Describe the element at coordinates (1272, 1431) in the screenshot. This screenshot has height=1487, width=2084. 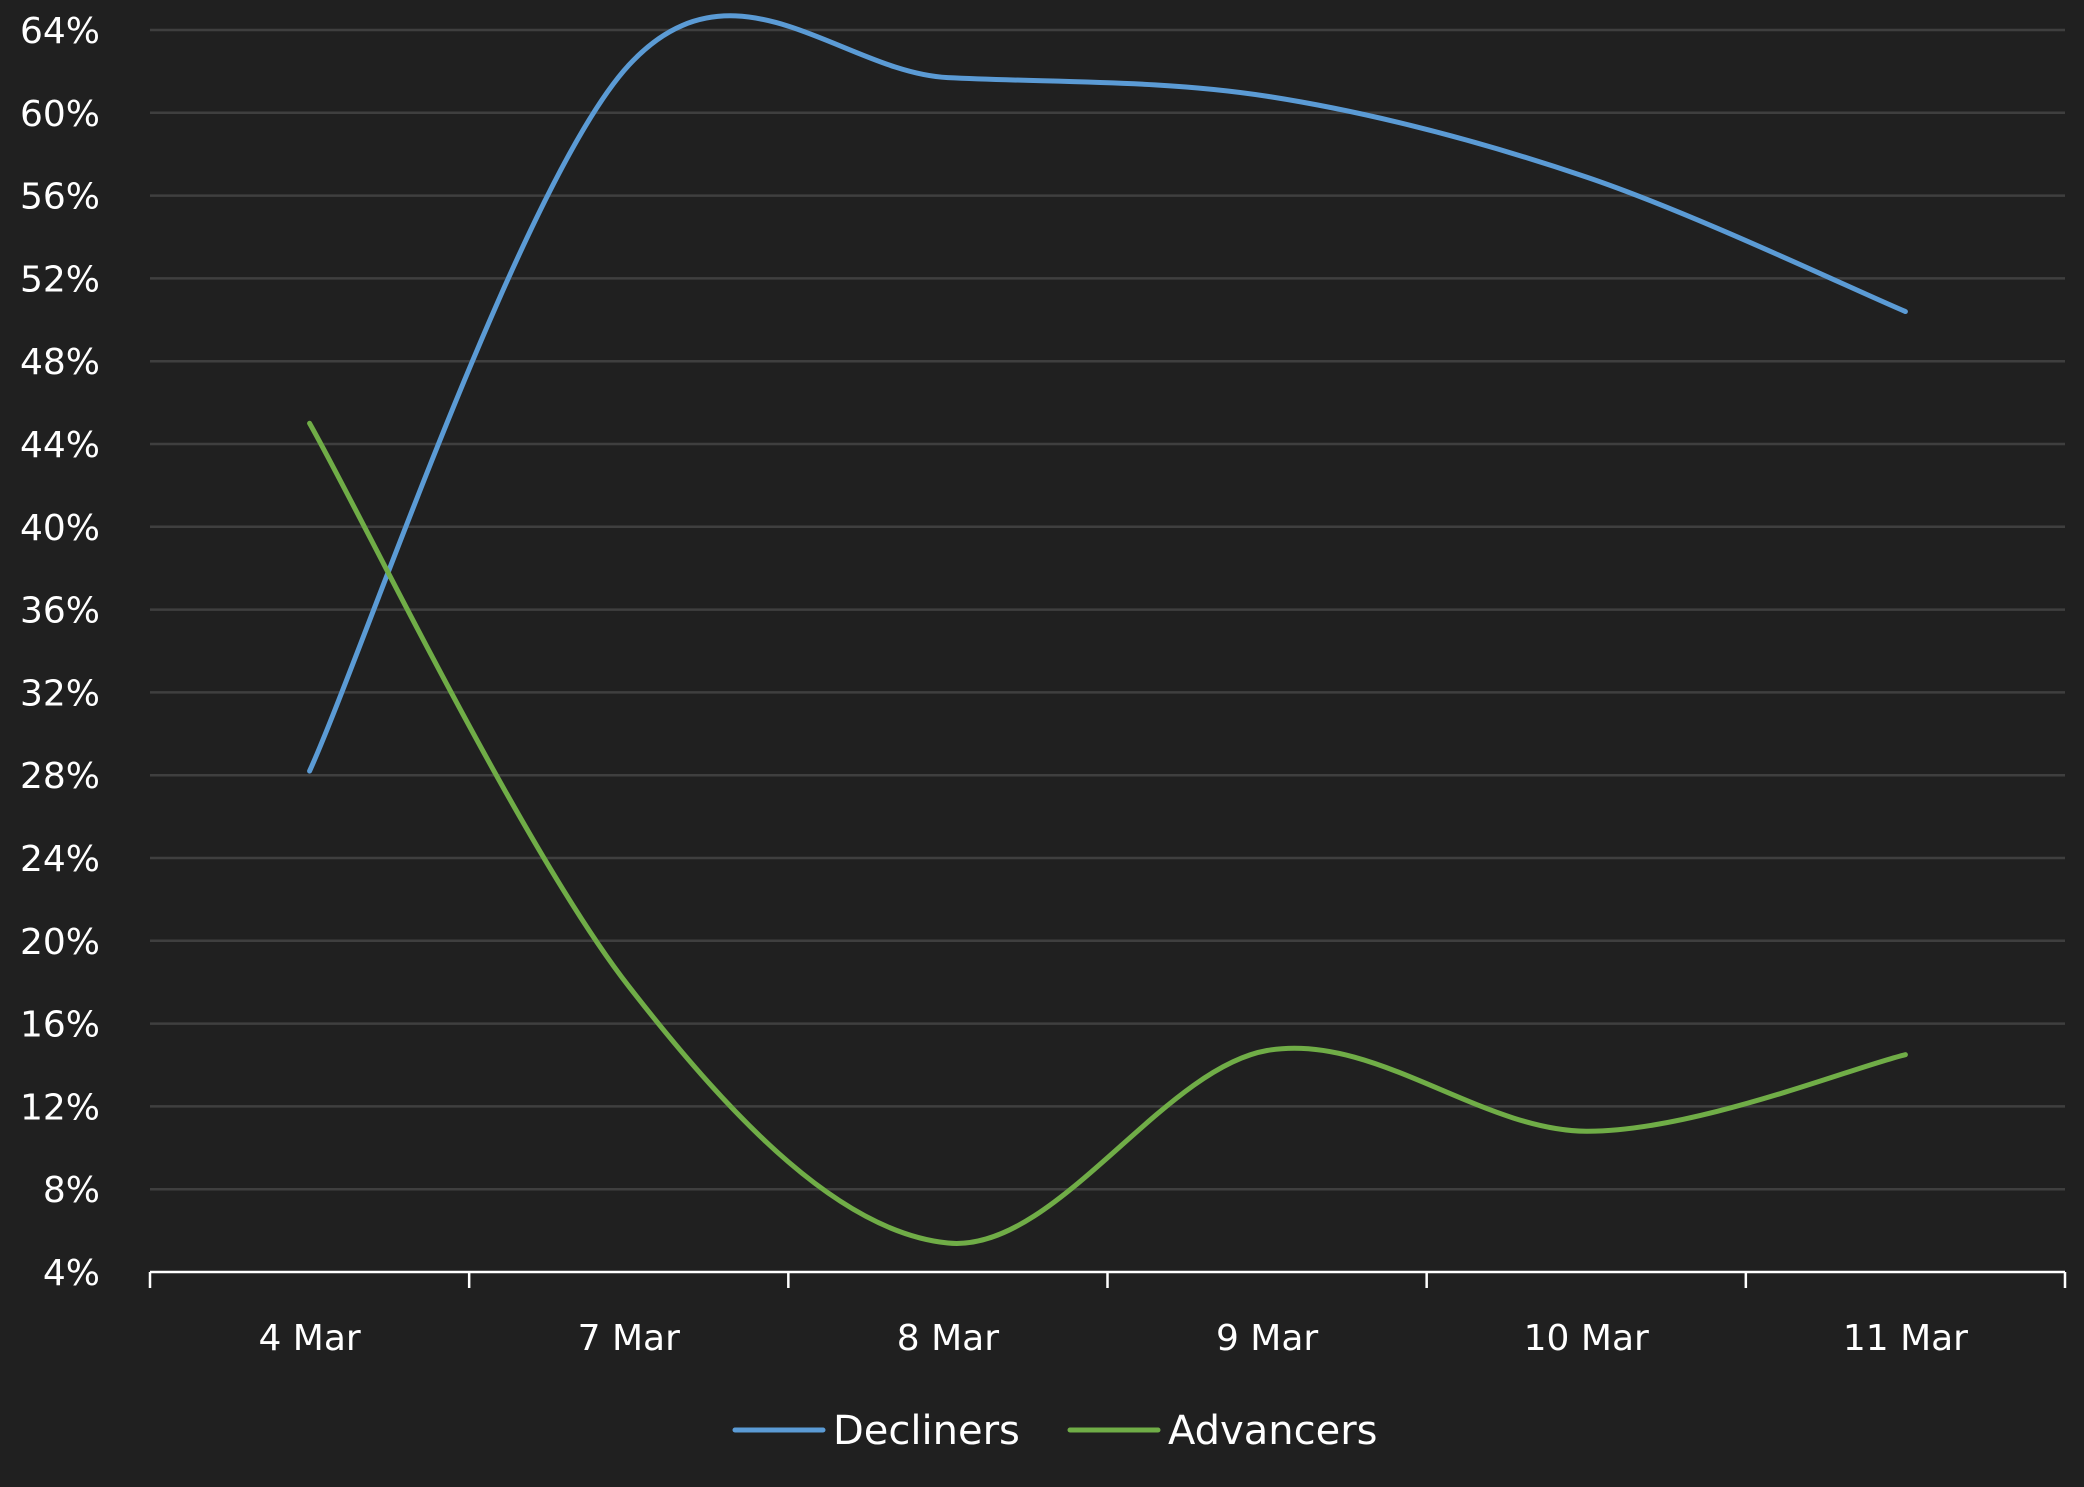
I see `legend-label-advancers: Advancers` at that location.